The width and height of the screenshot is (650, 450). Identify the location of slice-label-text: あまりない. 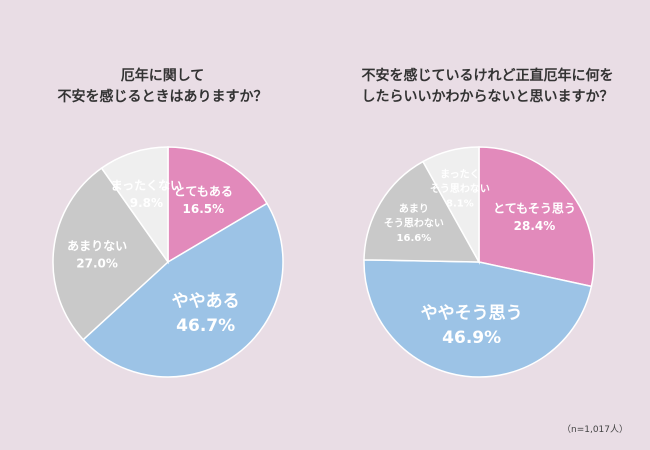
(97, 246).